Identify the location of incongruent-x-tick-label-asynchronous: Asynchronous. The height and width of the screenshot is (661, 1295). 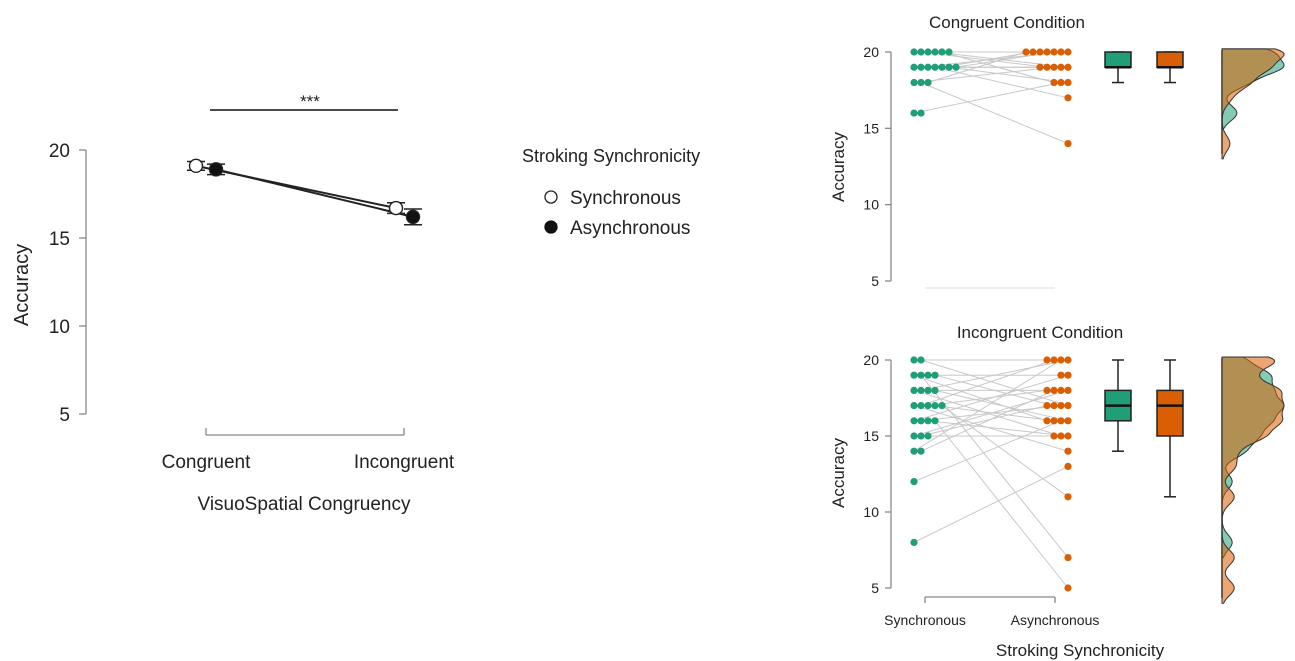
(1055, 620).